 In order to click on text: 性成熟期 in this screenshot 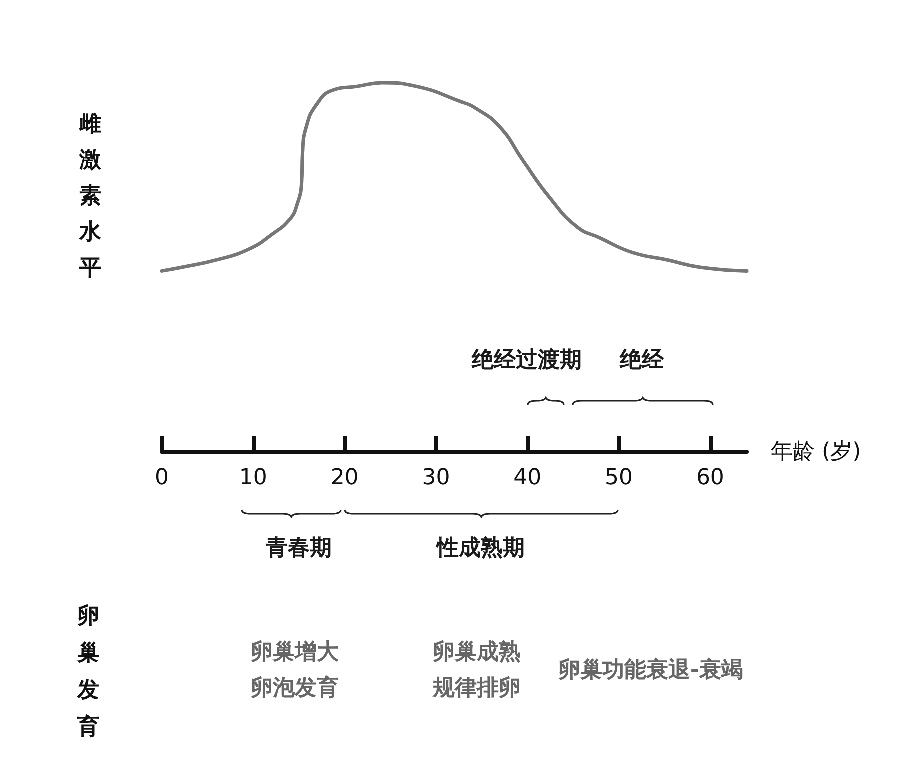, I will do `click(481, 549)`.